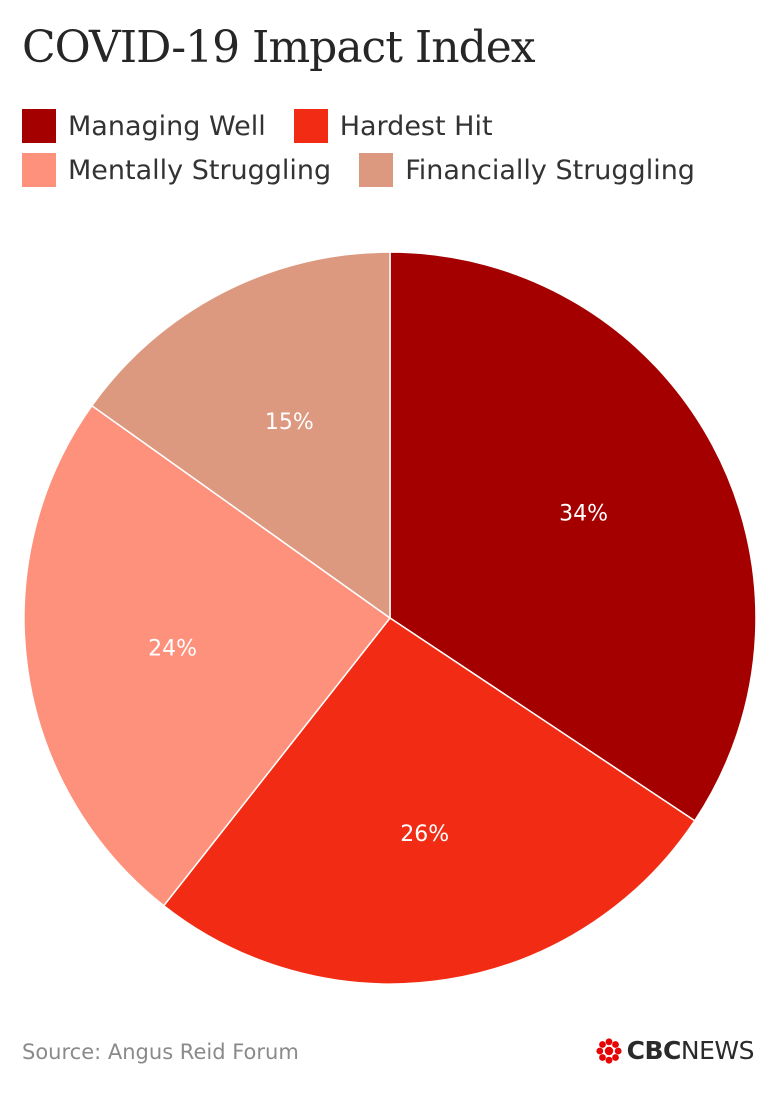 The image size is (780, 1094). Describe the element at coordinates (654, 1050) in the screenshot. I see `logo-bold-text: CBC` at that location.